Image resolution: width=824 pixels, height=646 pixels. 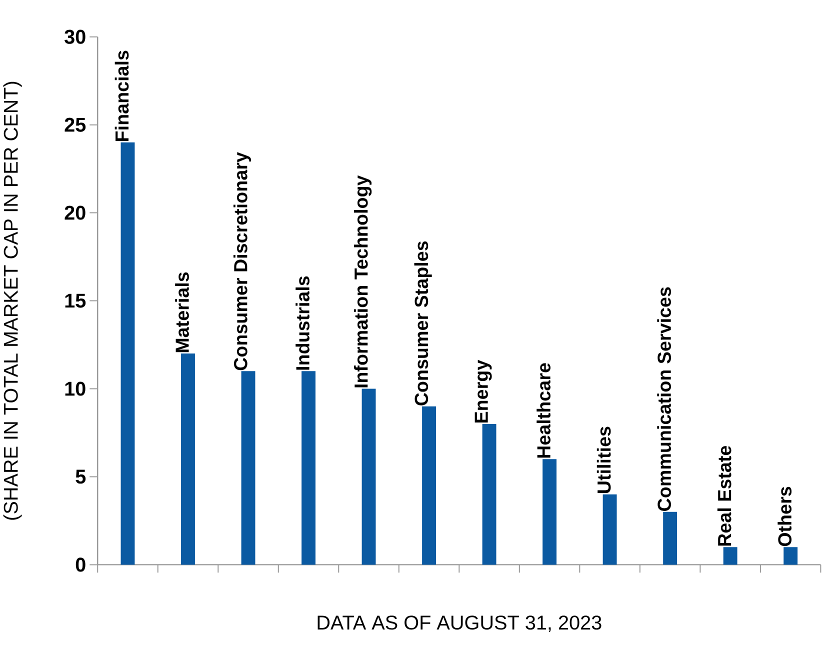 What do you see at coordinates (182, 312) in the screenshot?
I see `x-tick-label: Materials` at bounding box center [182, 312].